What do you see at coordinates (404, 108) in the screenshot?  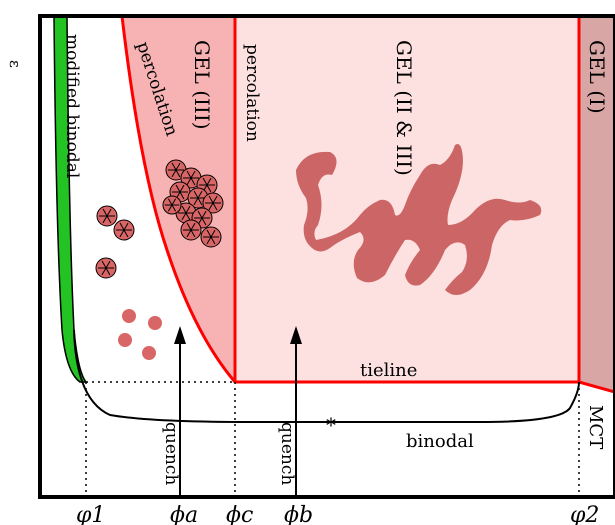 I see `gel-ii-iii-label: GEL (II & III)` at bounding box center [404, 108].